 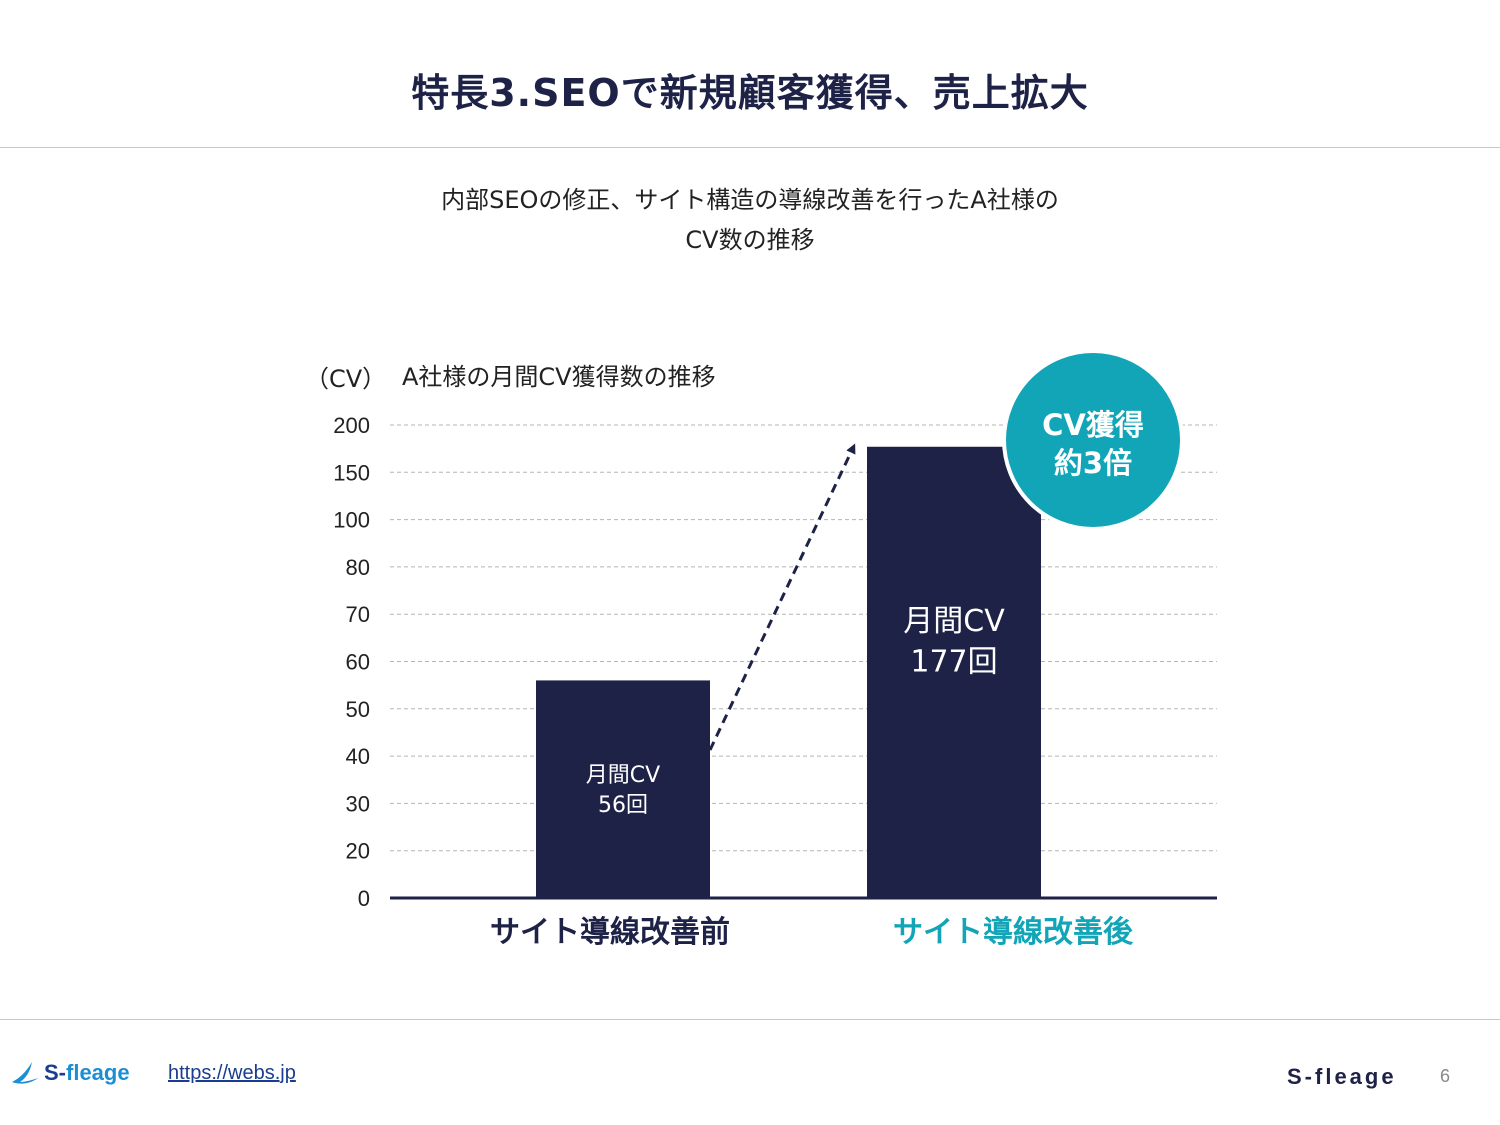 I want to click on growth-arrow, so click(x=782, y=597).